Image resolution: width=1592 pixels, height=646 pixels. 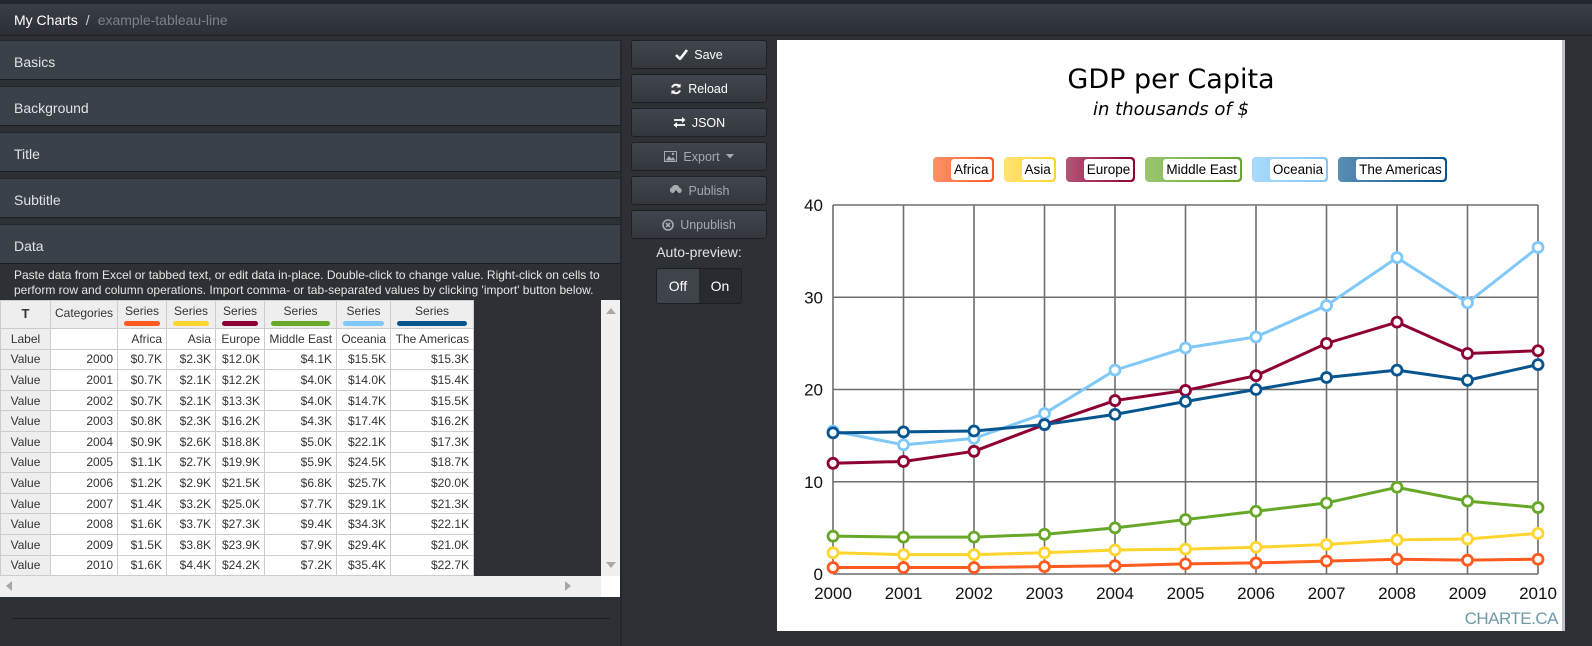 I want to click on value-cell: $13.3K, so click(x=240, y=400).